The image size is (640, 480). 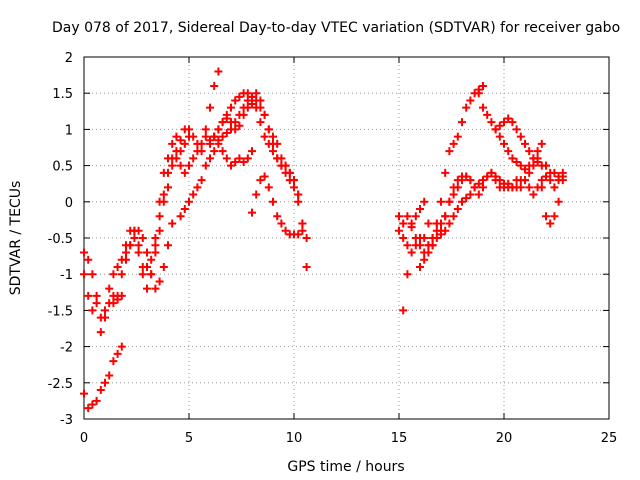 What do you see at coordinates (60, 239) in the screenshot?
I see `y-tick-labels: -3 -2.5 -2 -1.5 -1 -0.5 0 0.5 1 1.5 2` at bounding box center [60, 239].